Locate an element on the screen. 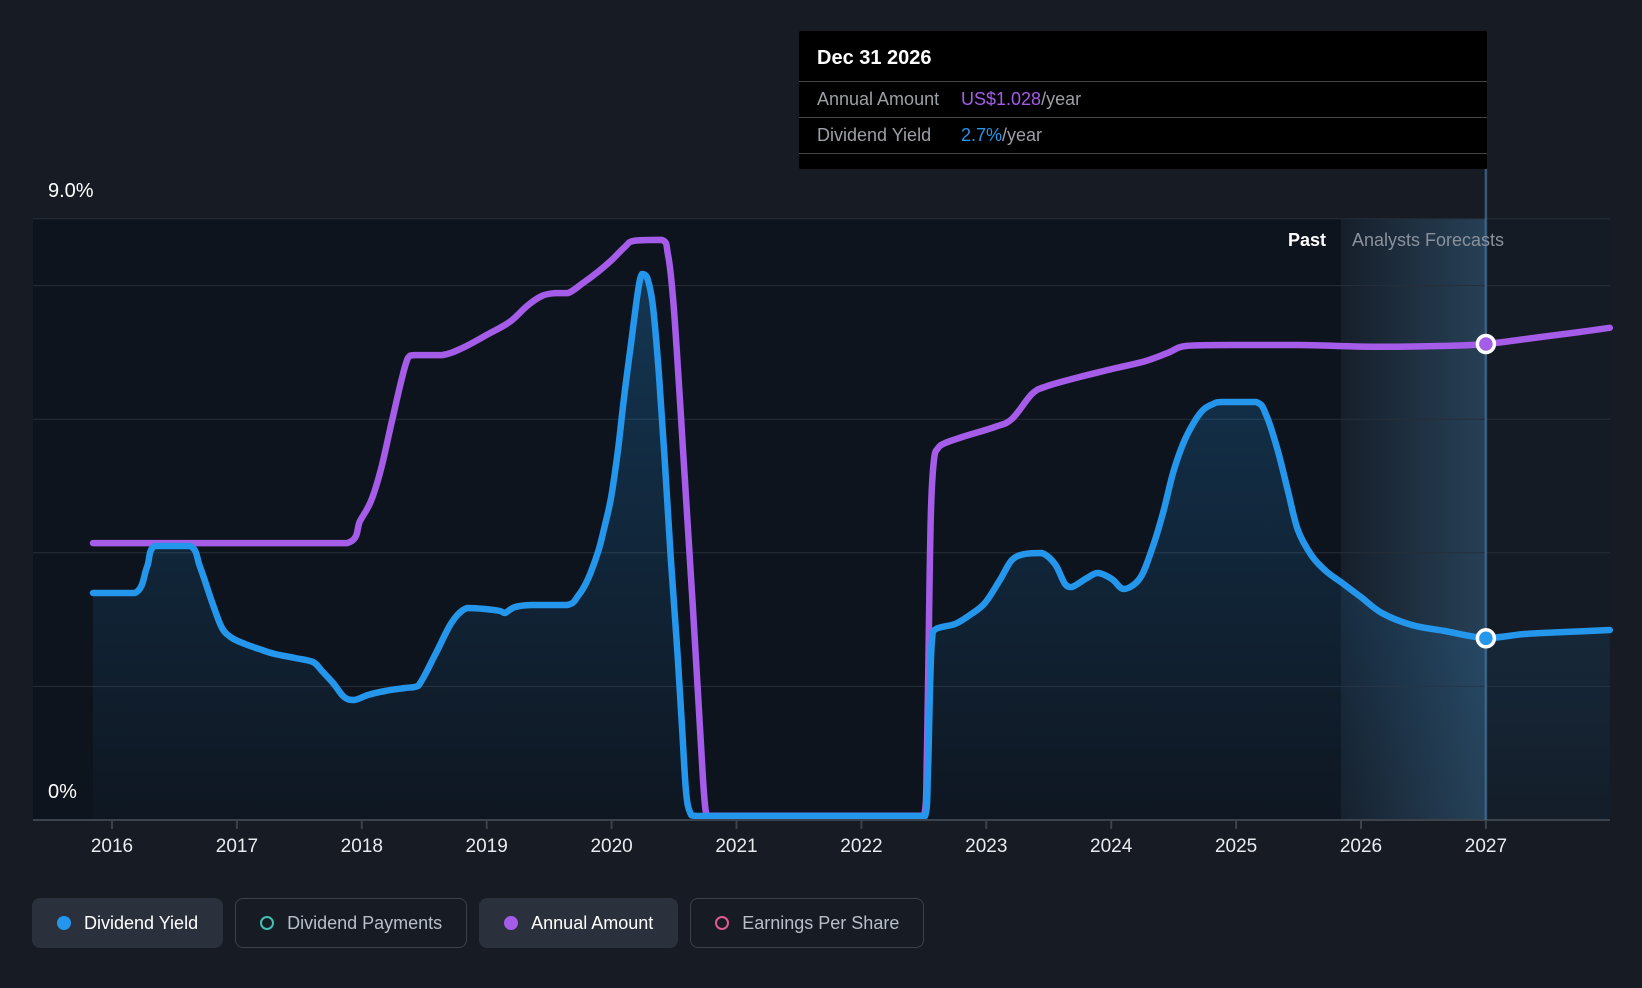 The width and height of the screenshot is (1642, 988). tooltip-value-number: 2.7% is located at coordinates (982, 135).